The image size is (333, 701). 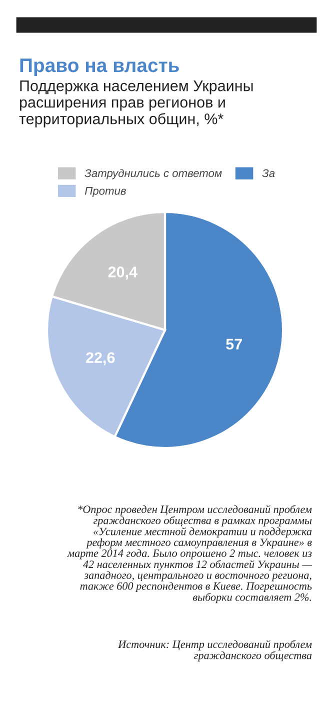 I want to click on data-label: 22,6, so click(x=100, y=359).